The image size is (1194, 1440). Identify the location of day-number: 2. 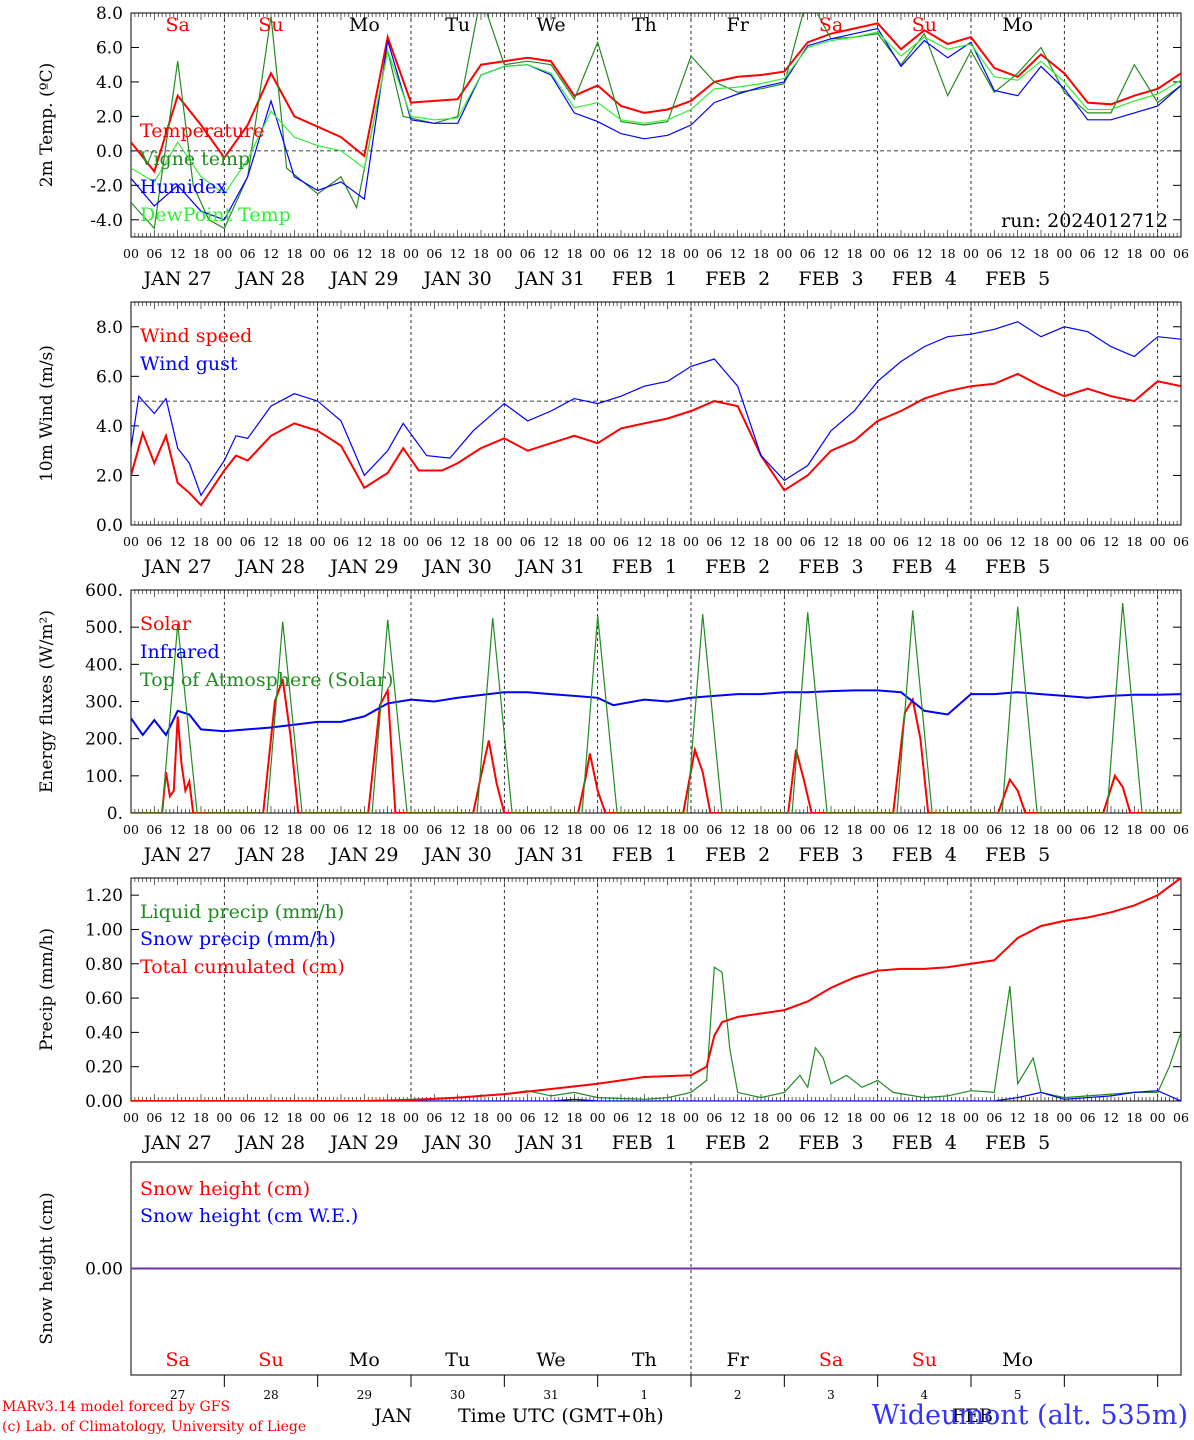
(738, 1395).